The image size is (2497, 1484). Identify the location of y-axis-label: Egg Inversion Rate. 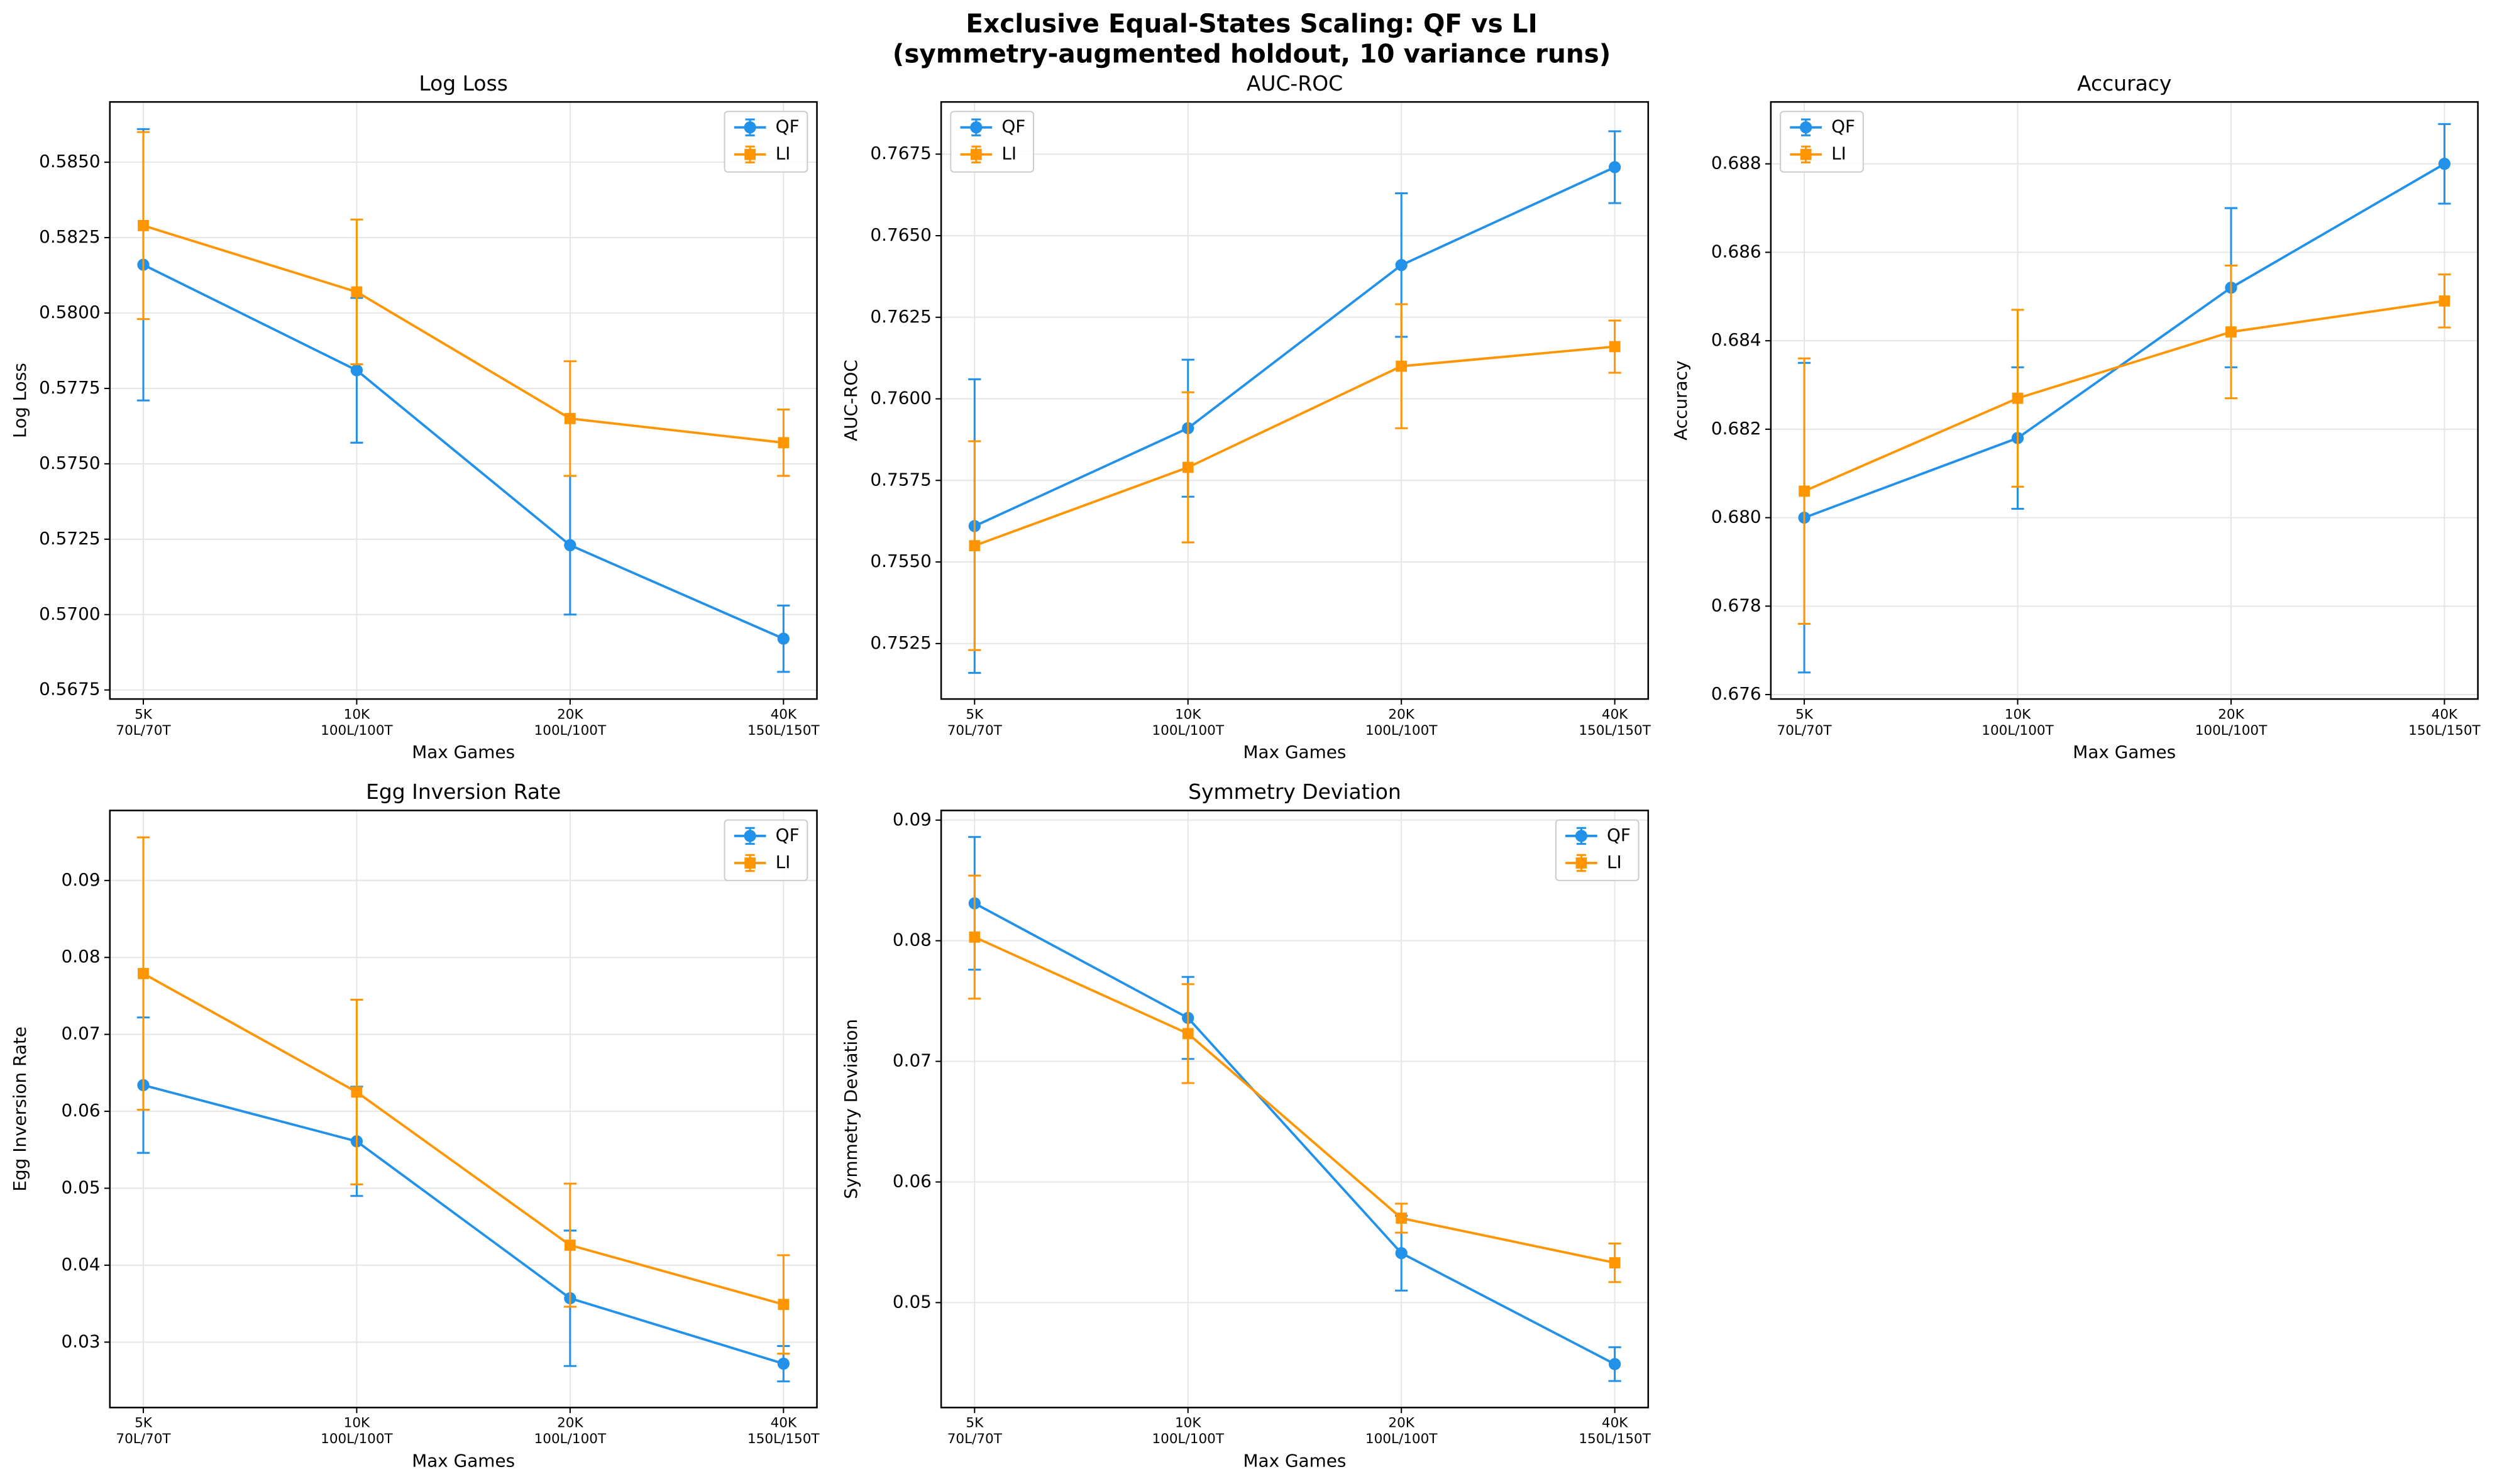
(19, 1108).